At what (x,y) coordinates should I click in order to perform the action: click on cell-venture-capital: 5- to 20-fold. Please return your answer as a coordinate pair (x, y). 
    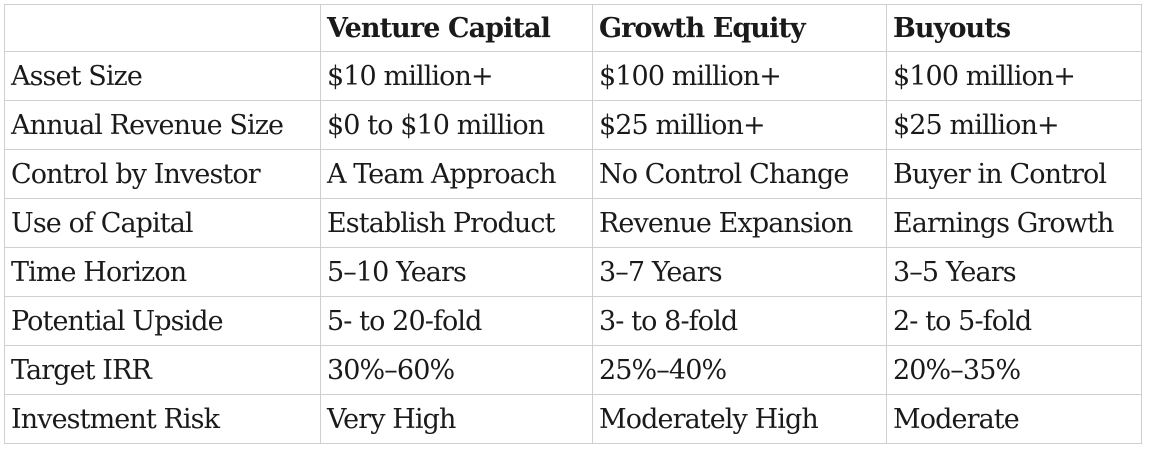
    Looking at the image, I should click on (456, 321).